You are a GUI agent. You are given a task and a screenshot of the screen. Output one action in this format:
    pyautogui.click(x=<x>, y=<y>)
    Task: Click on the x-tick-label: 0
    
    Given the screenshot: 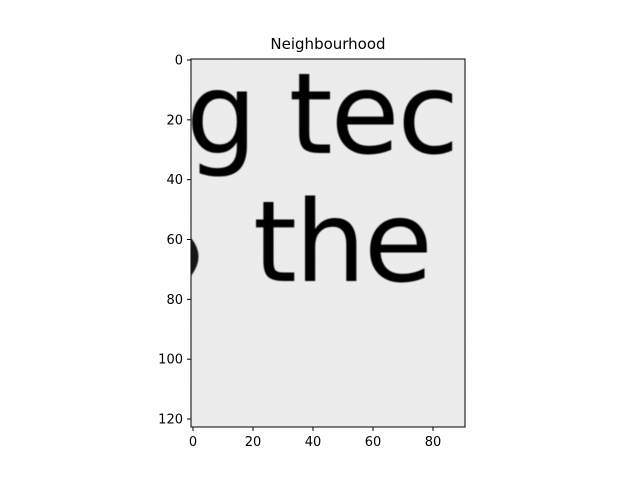 What is the action you would take?
    pyautogui.click(x=193, y=442)
    